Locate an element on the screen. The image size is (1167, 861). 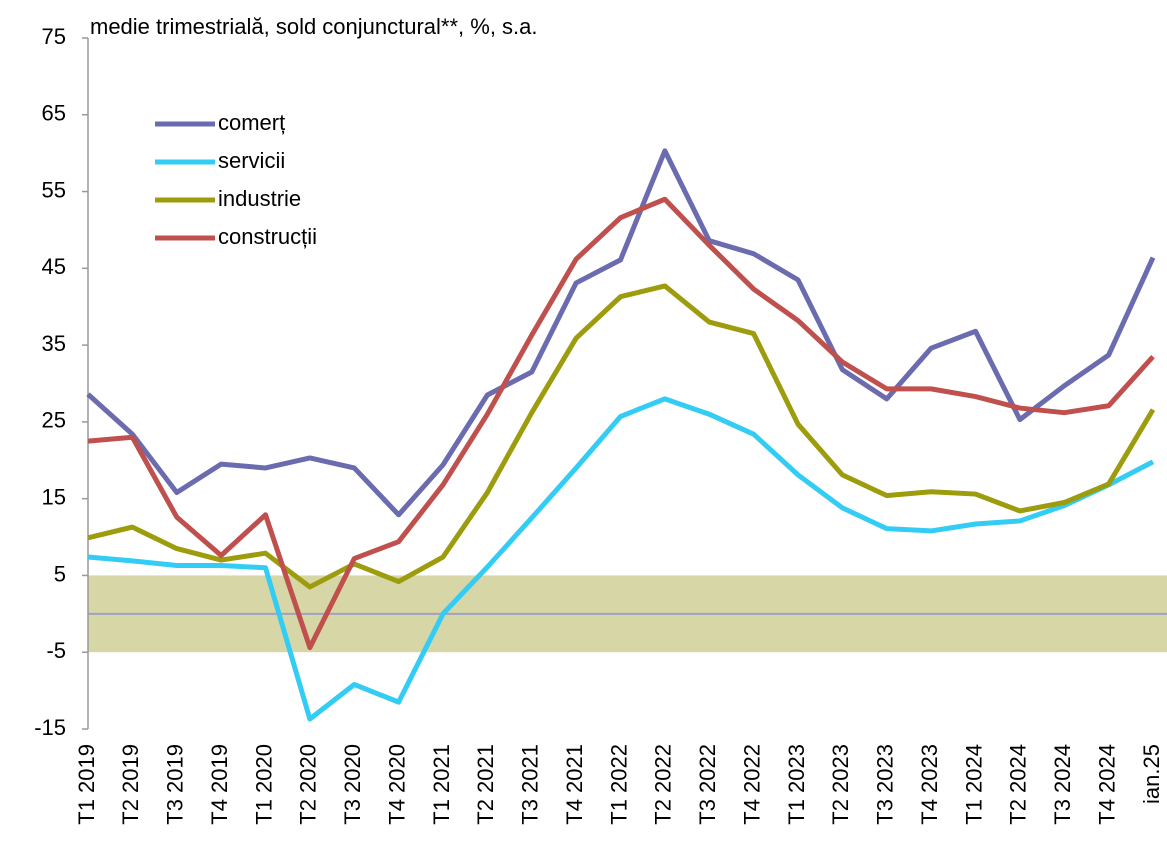
x-tick-label: T4 2019 is located at coordinates (219, 784).